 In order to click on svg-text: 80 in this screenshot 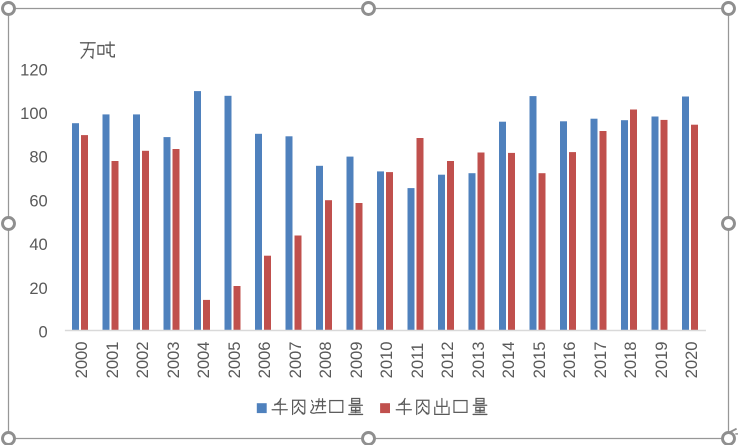, I will do `click(38, 158)`.